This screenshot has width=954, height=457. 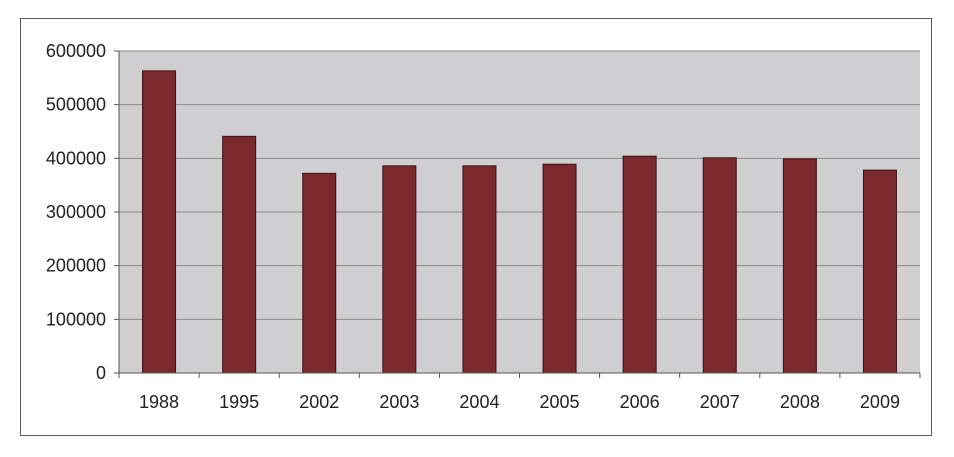 What do you see at coordinates (101, 373) in the screenshot?
I see `y-tick-label: 0` at bounding box center [101, 373].